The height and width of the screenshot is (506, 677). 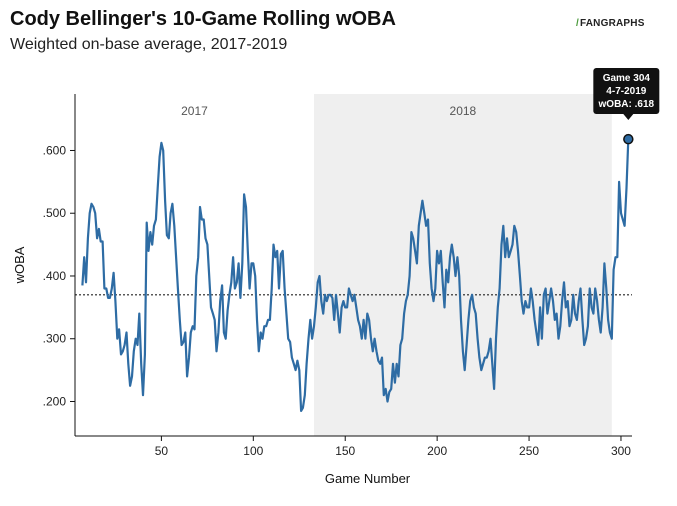 I want to click on y-tick-label: .400, so click(x=55, y=276).